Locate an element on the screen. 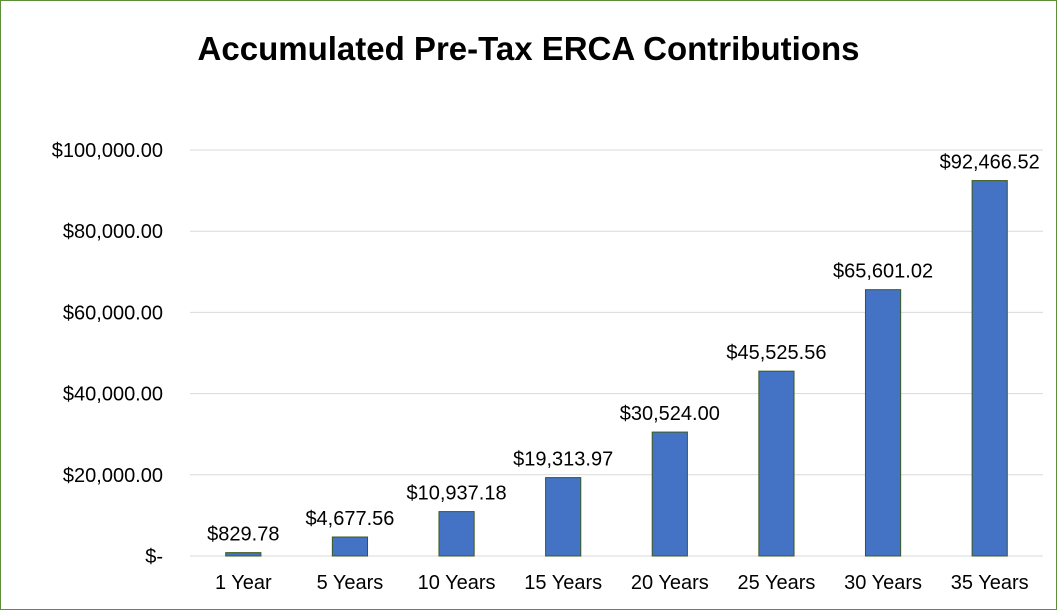  y-tick-label: $- is located at coordinates (154, 557).